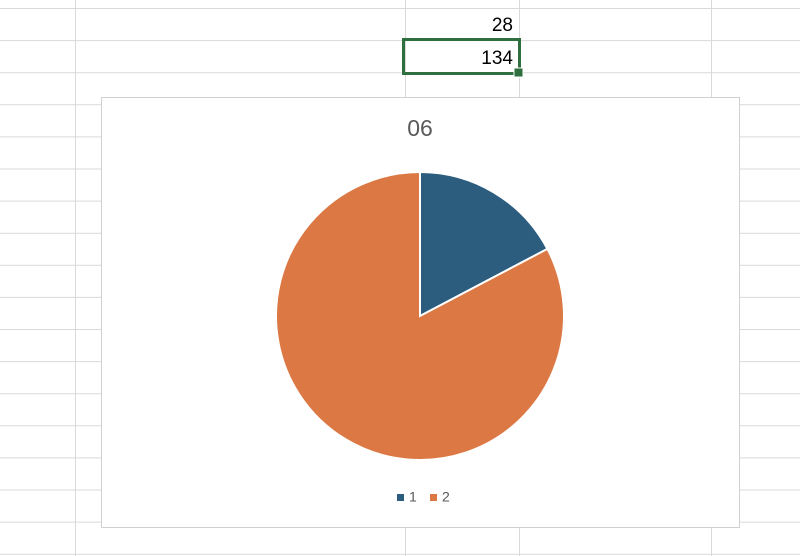  I want to click on fill-handle, so click(518, 72).